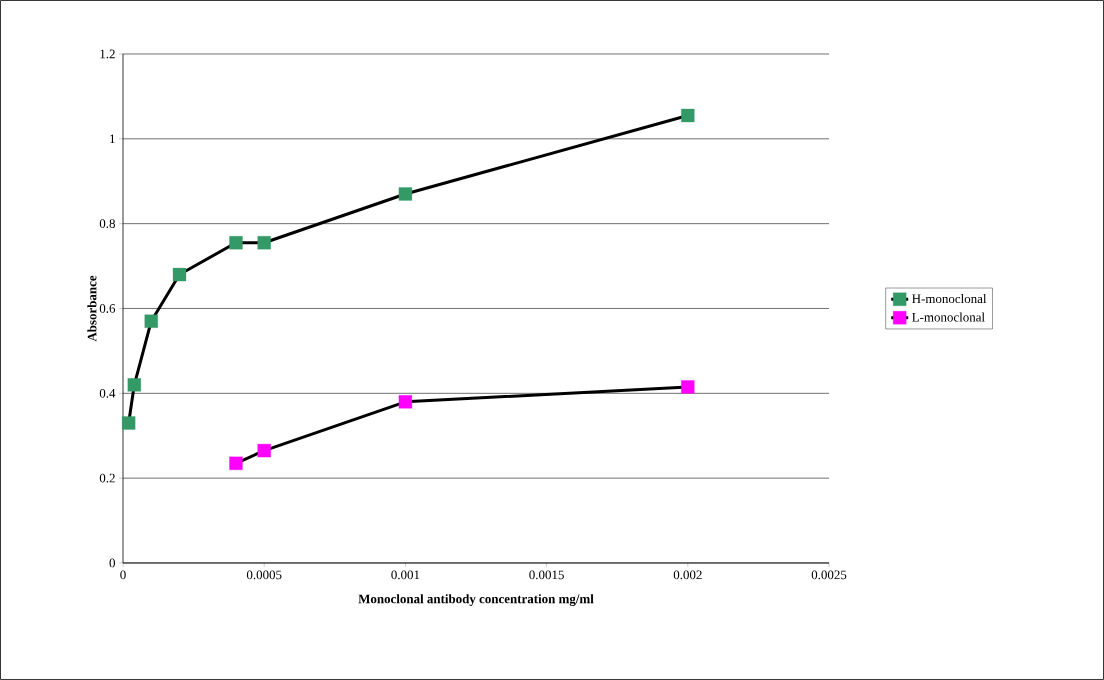 This screenshot has height=680, width=1104. Describe the element at coordinates (948, 317) in the screenshot. I see `legend-label: L-monoclonal` at that location.